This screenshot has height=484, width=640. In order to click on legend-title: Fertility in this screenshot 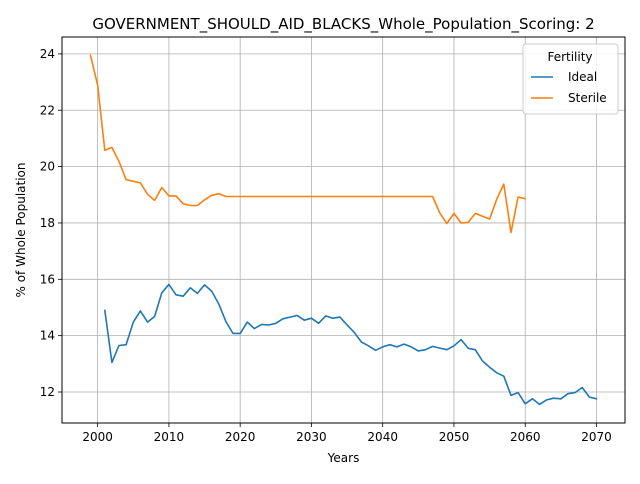, I will do `click(569, 57)`.